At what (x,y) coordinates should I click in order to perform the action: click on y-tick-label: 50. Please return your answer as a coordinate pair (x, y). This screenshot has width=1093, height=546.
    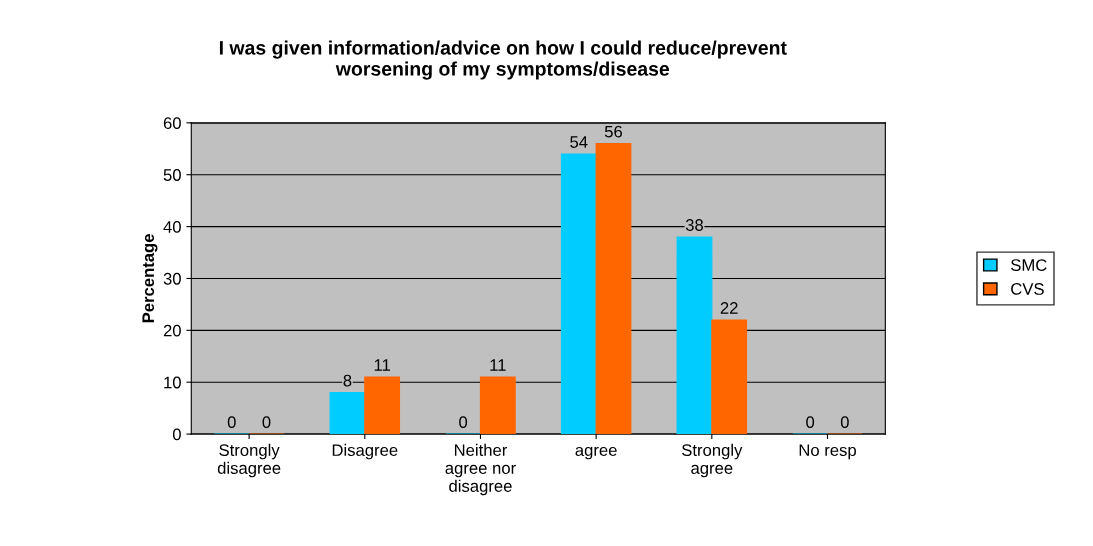
    Looking at the image, I should click on (172, 175).